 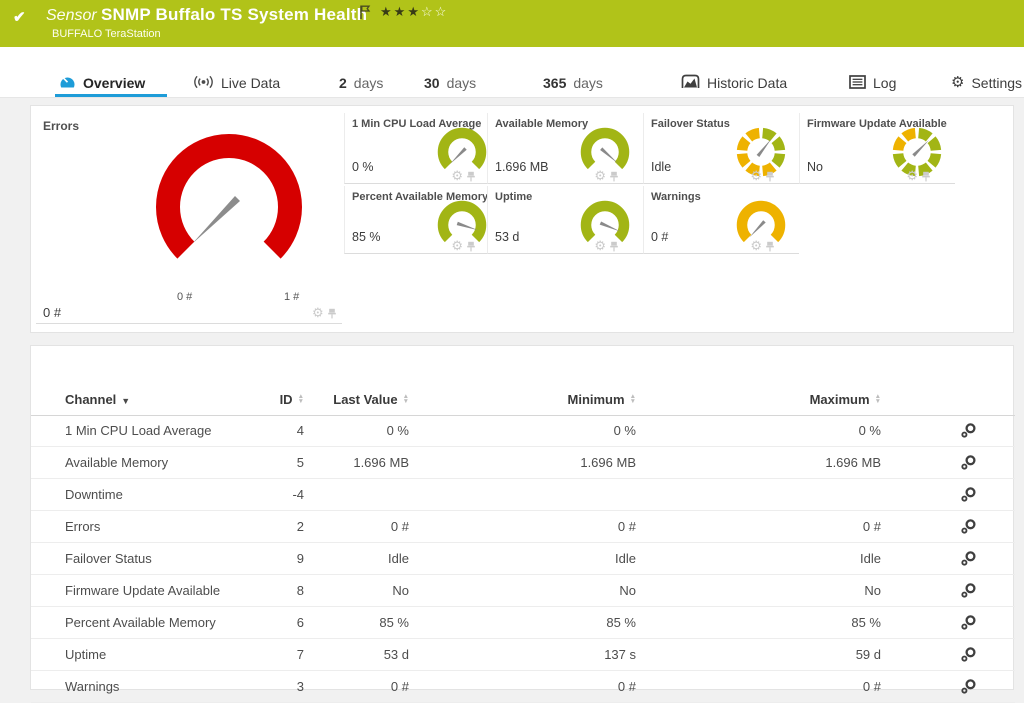 What do you see at coordinates (450, 83) in the screenshot?
I see `tab-30-days: 30 days` at bounding box center [450, 83].